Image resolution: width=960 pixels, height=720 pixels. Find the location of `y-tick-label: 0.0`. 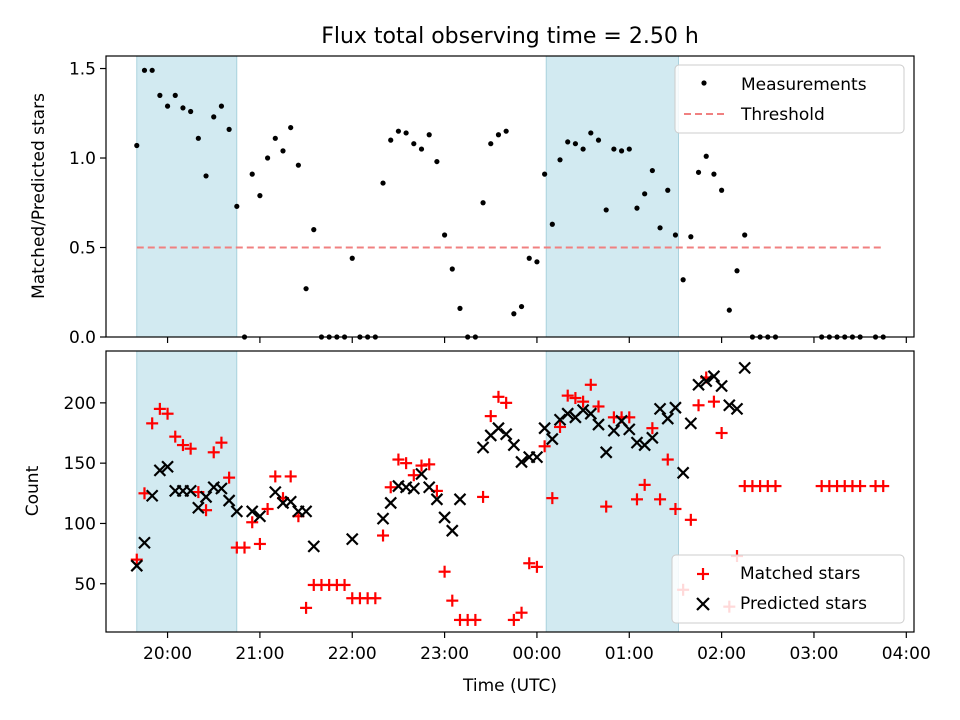

y-tick-label: 0.0 is located at coordinates (82, 338).